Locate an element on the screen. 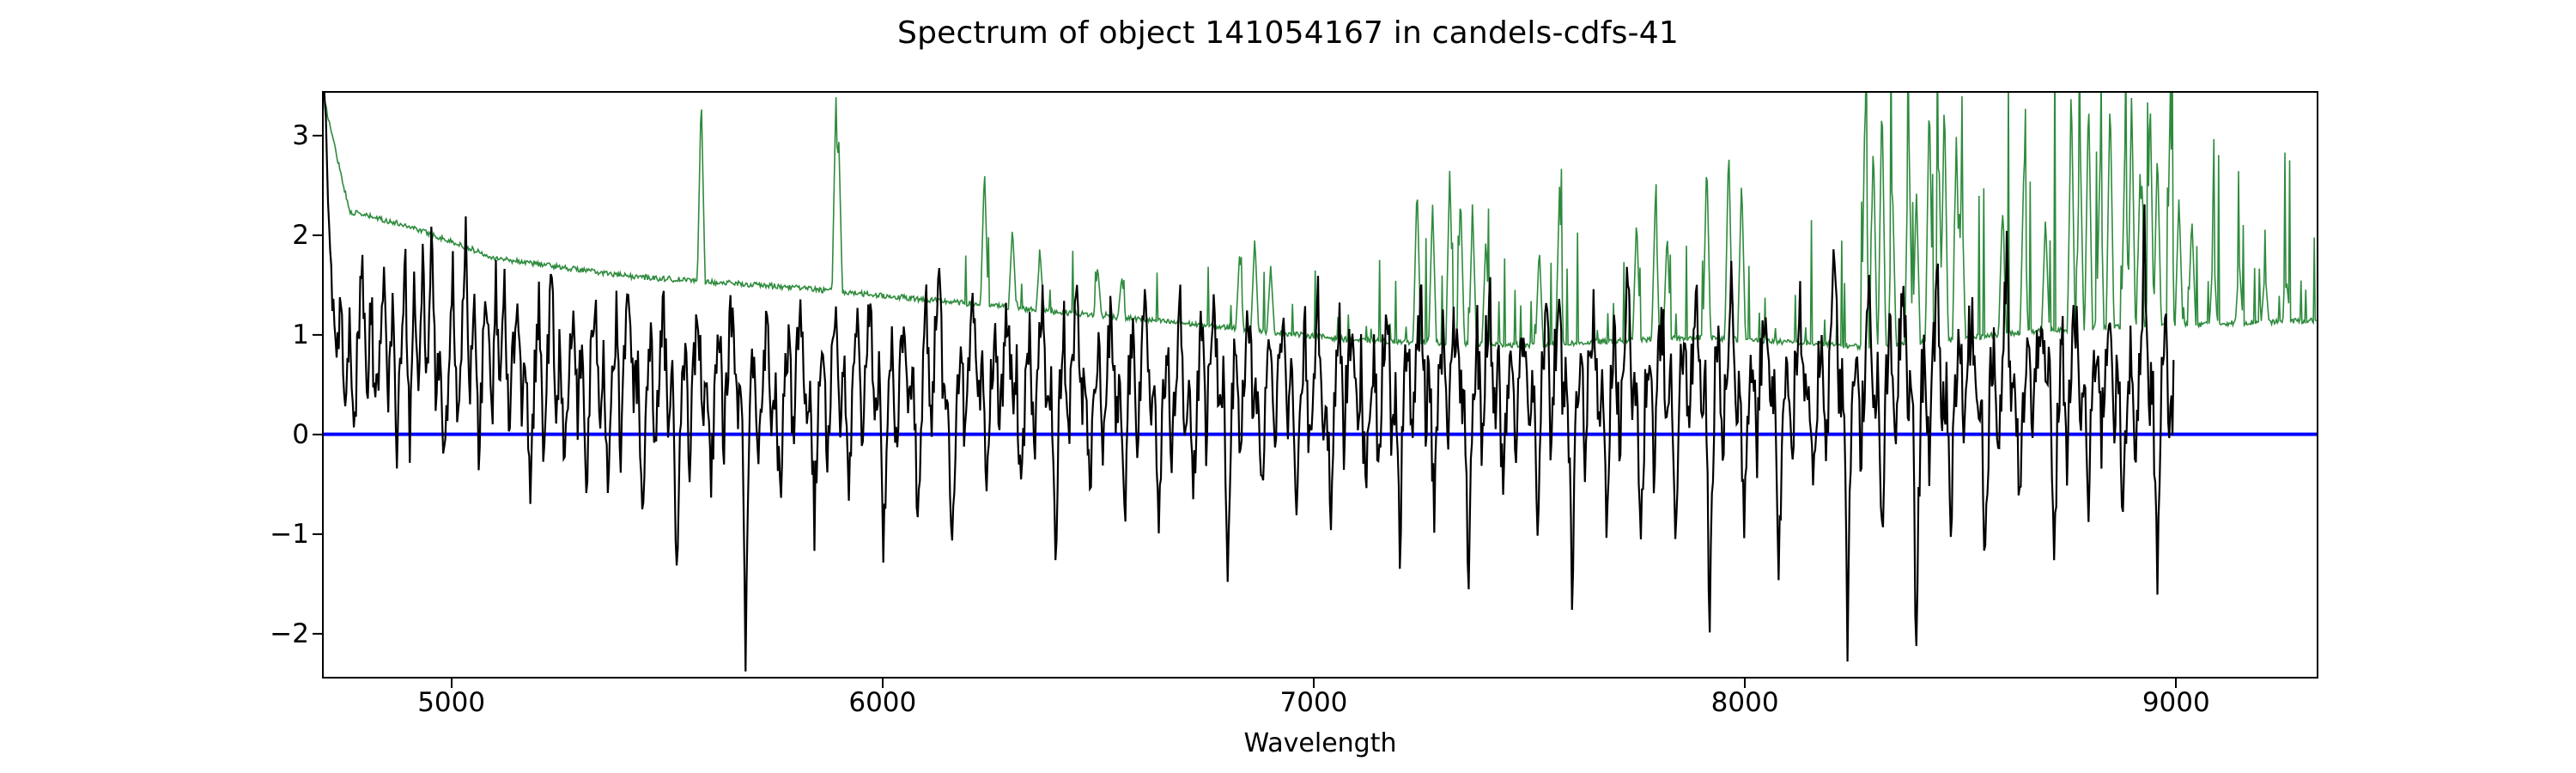 The width and height of the screenshot is (2576, 773). x-tick-label: 5000 is located at coordinates (452, 702).